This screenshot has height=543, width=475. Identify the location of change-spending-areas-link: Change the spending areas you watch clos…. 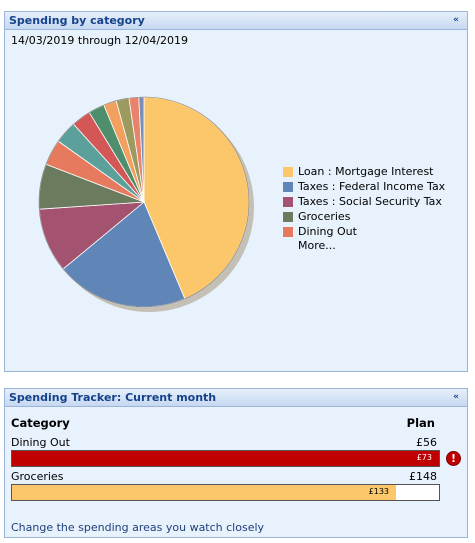
(138, 527).